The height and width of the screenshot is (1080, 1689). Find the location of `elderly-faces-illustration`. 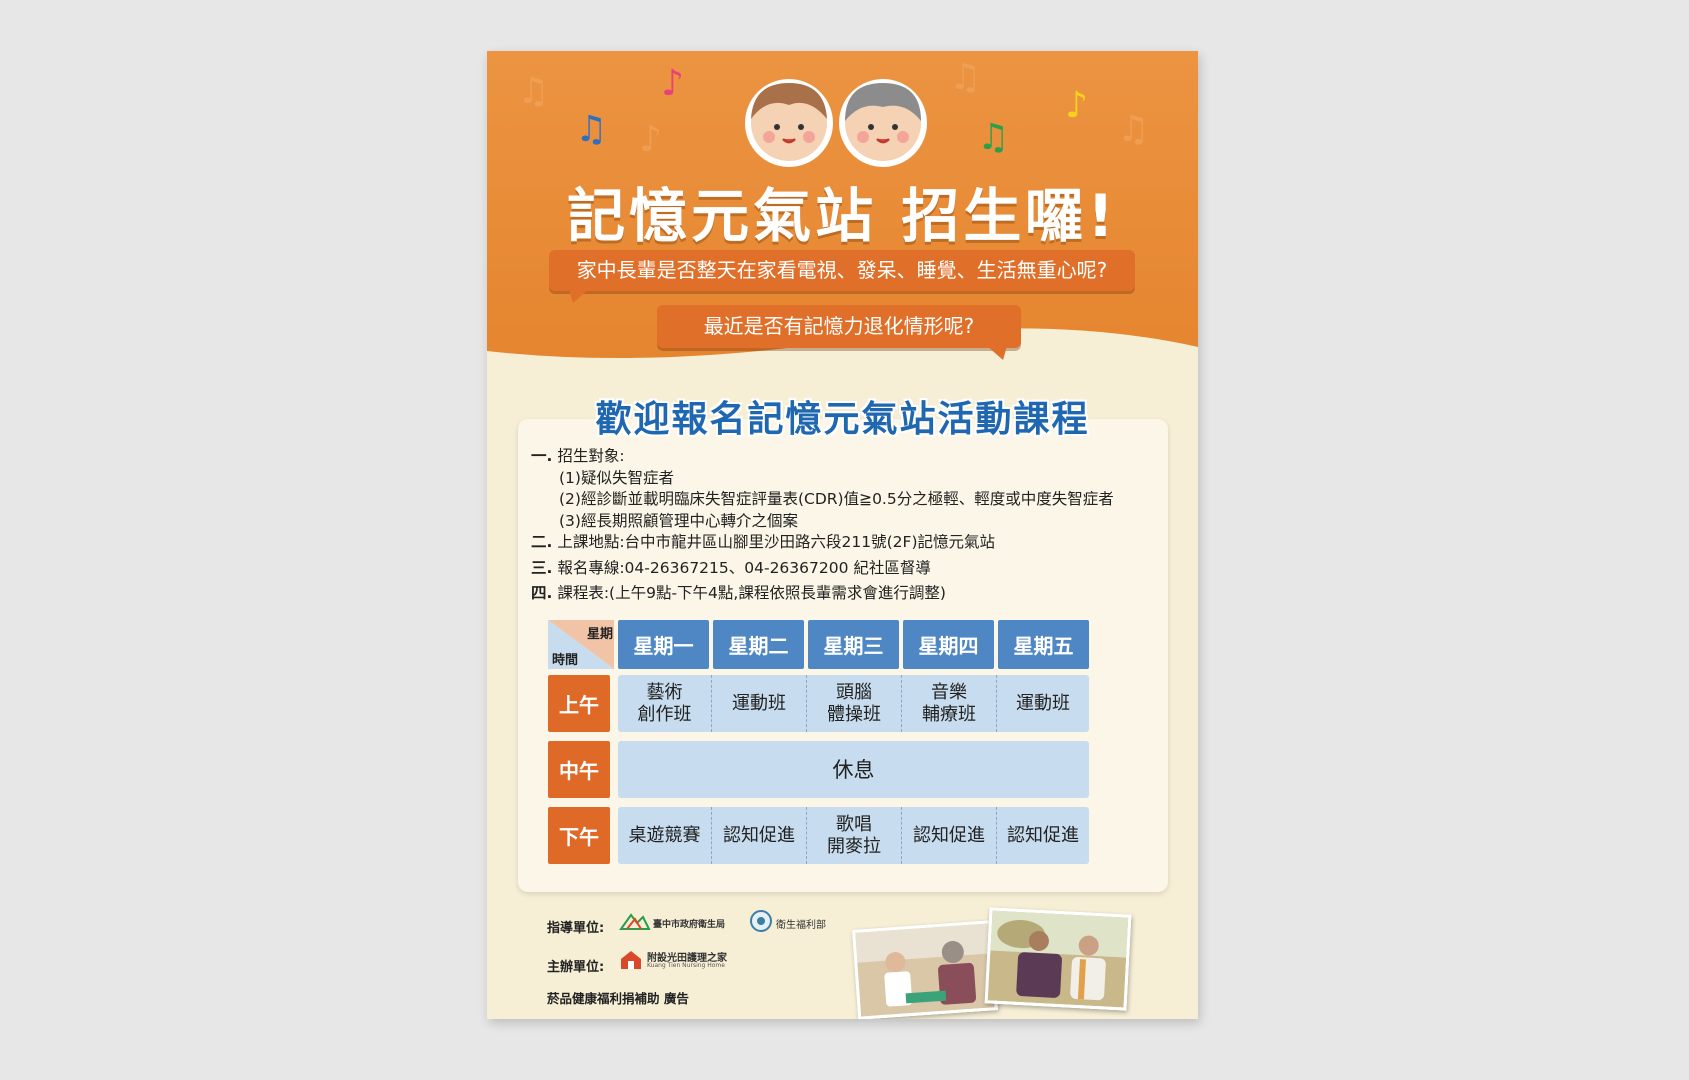

elderly-faces-illustration is located at coordinates (836, 123).